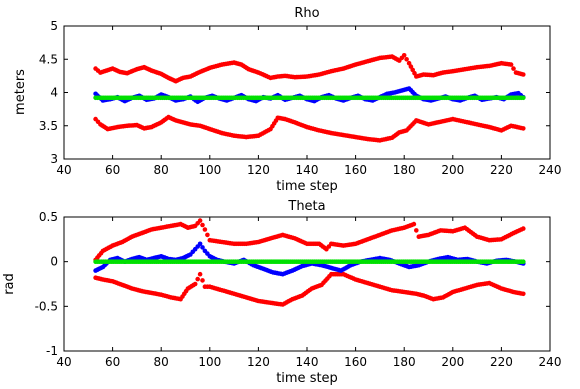 This screenshot has height=389, width=580. I want to click on theta-x-axis-title: time step, so click(307, 378).